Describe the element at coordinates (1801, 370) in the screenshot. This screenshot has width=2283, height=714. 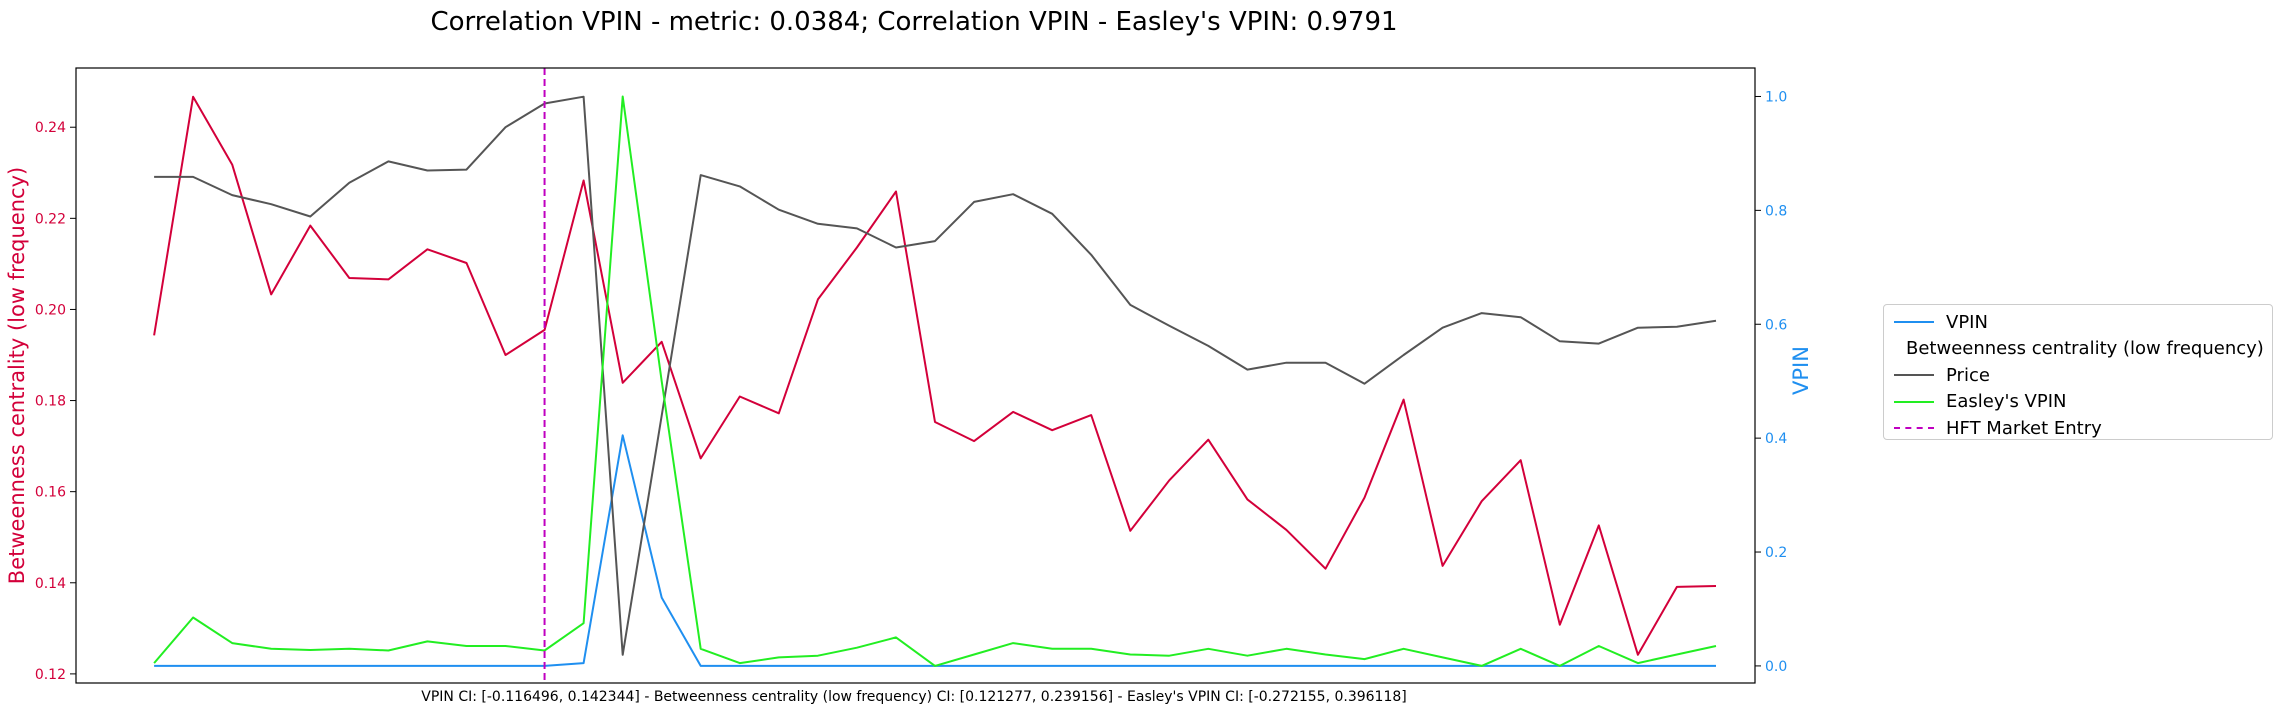
I see `right-axis-label: VPIN` at that location.